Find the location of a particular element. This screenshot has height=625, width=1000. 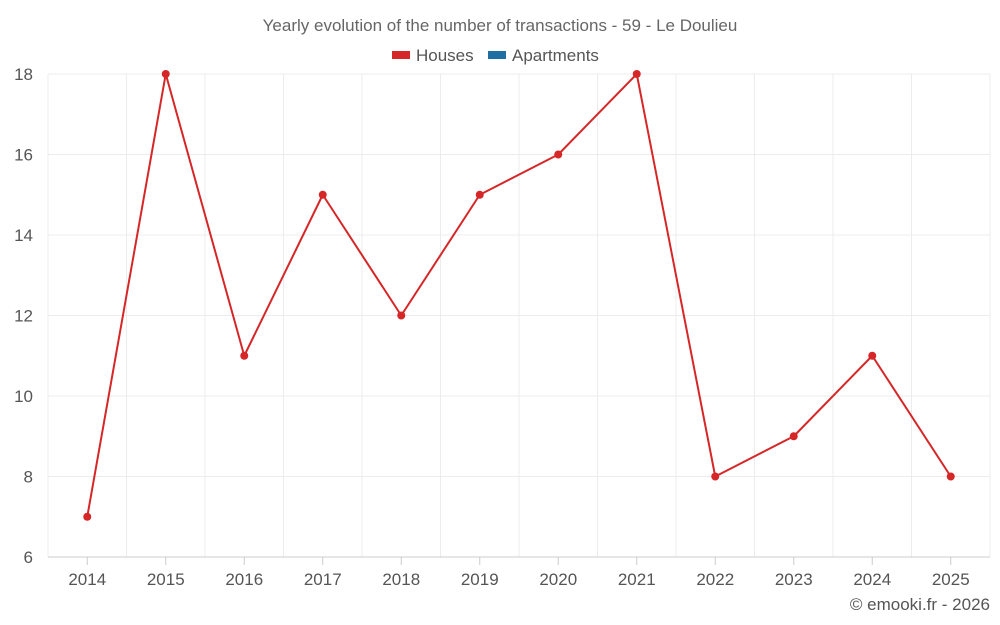

y-tick-label: 10 is located at coordinates (23, 396).